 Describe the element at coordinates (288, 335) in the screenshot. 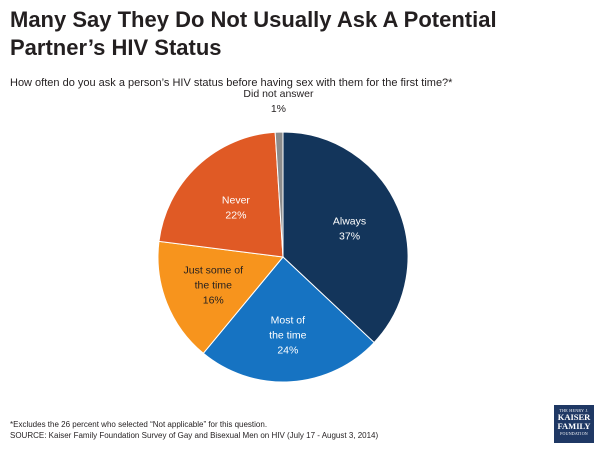

I see `pie-label-most-of-the-time: Most of the time 24%` at that location.